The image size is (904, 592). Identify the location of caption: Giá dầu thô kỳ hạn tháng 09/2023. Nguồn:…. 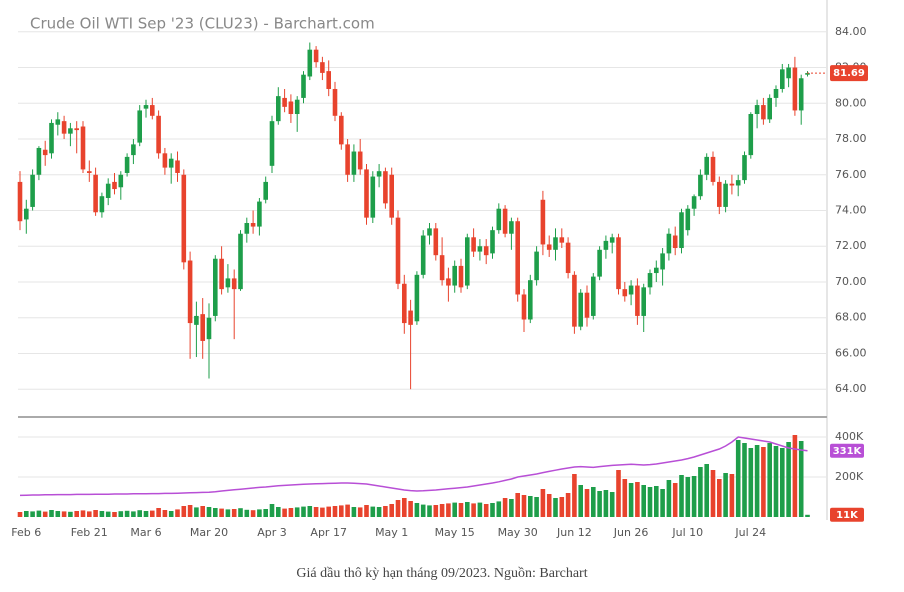
(441, 573).